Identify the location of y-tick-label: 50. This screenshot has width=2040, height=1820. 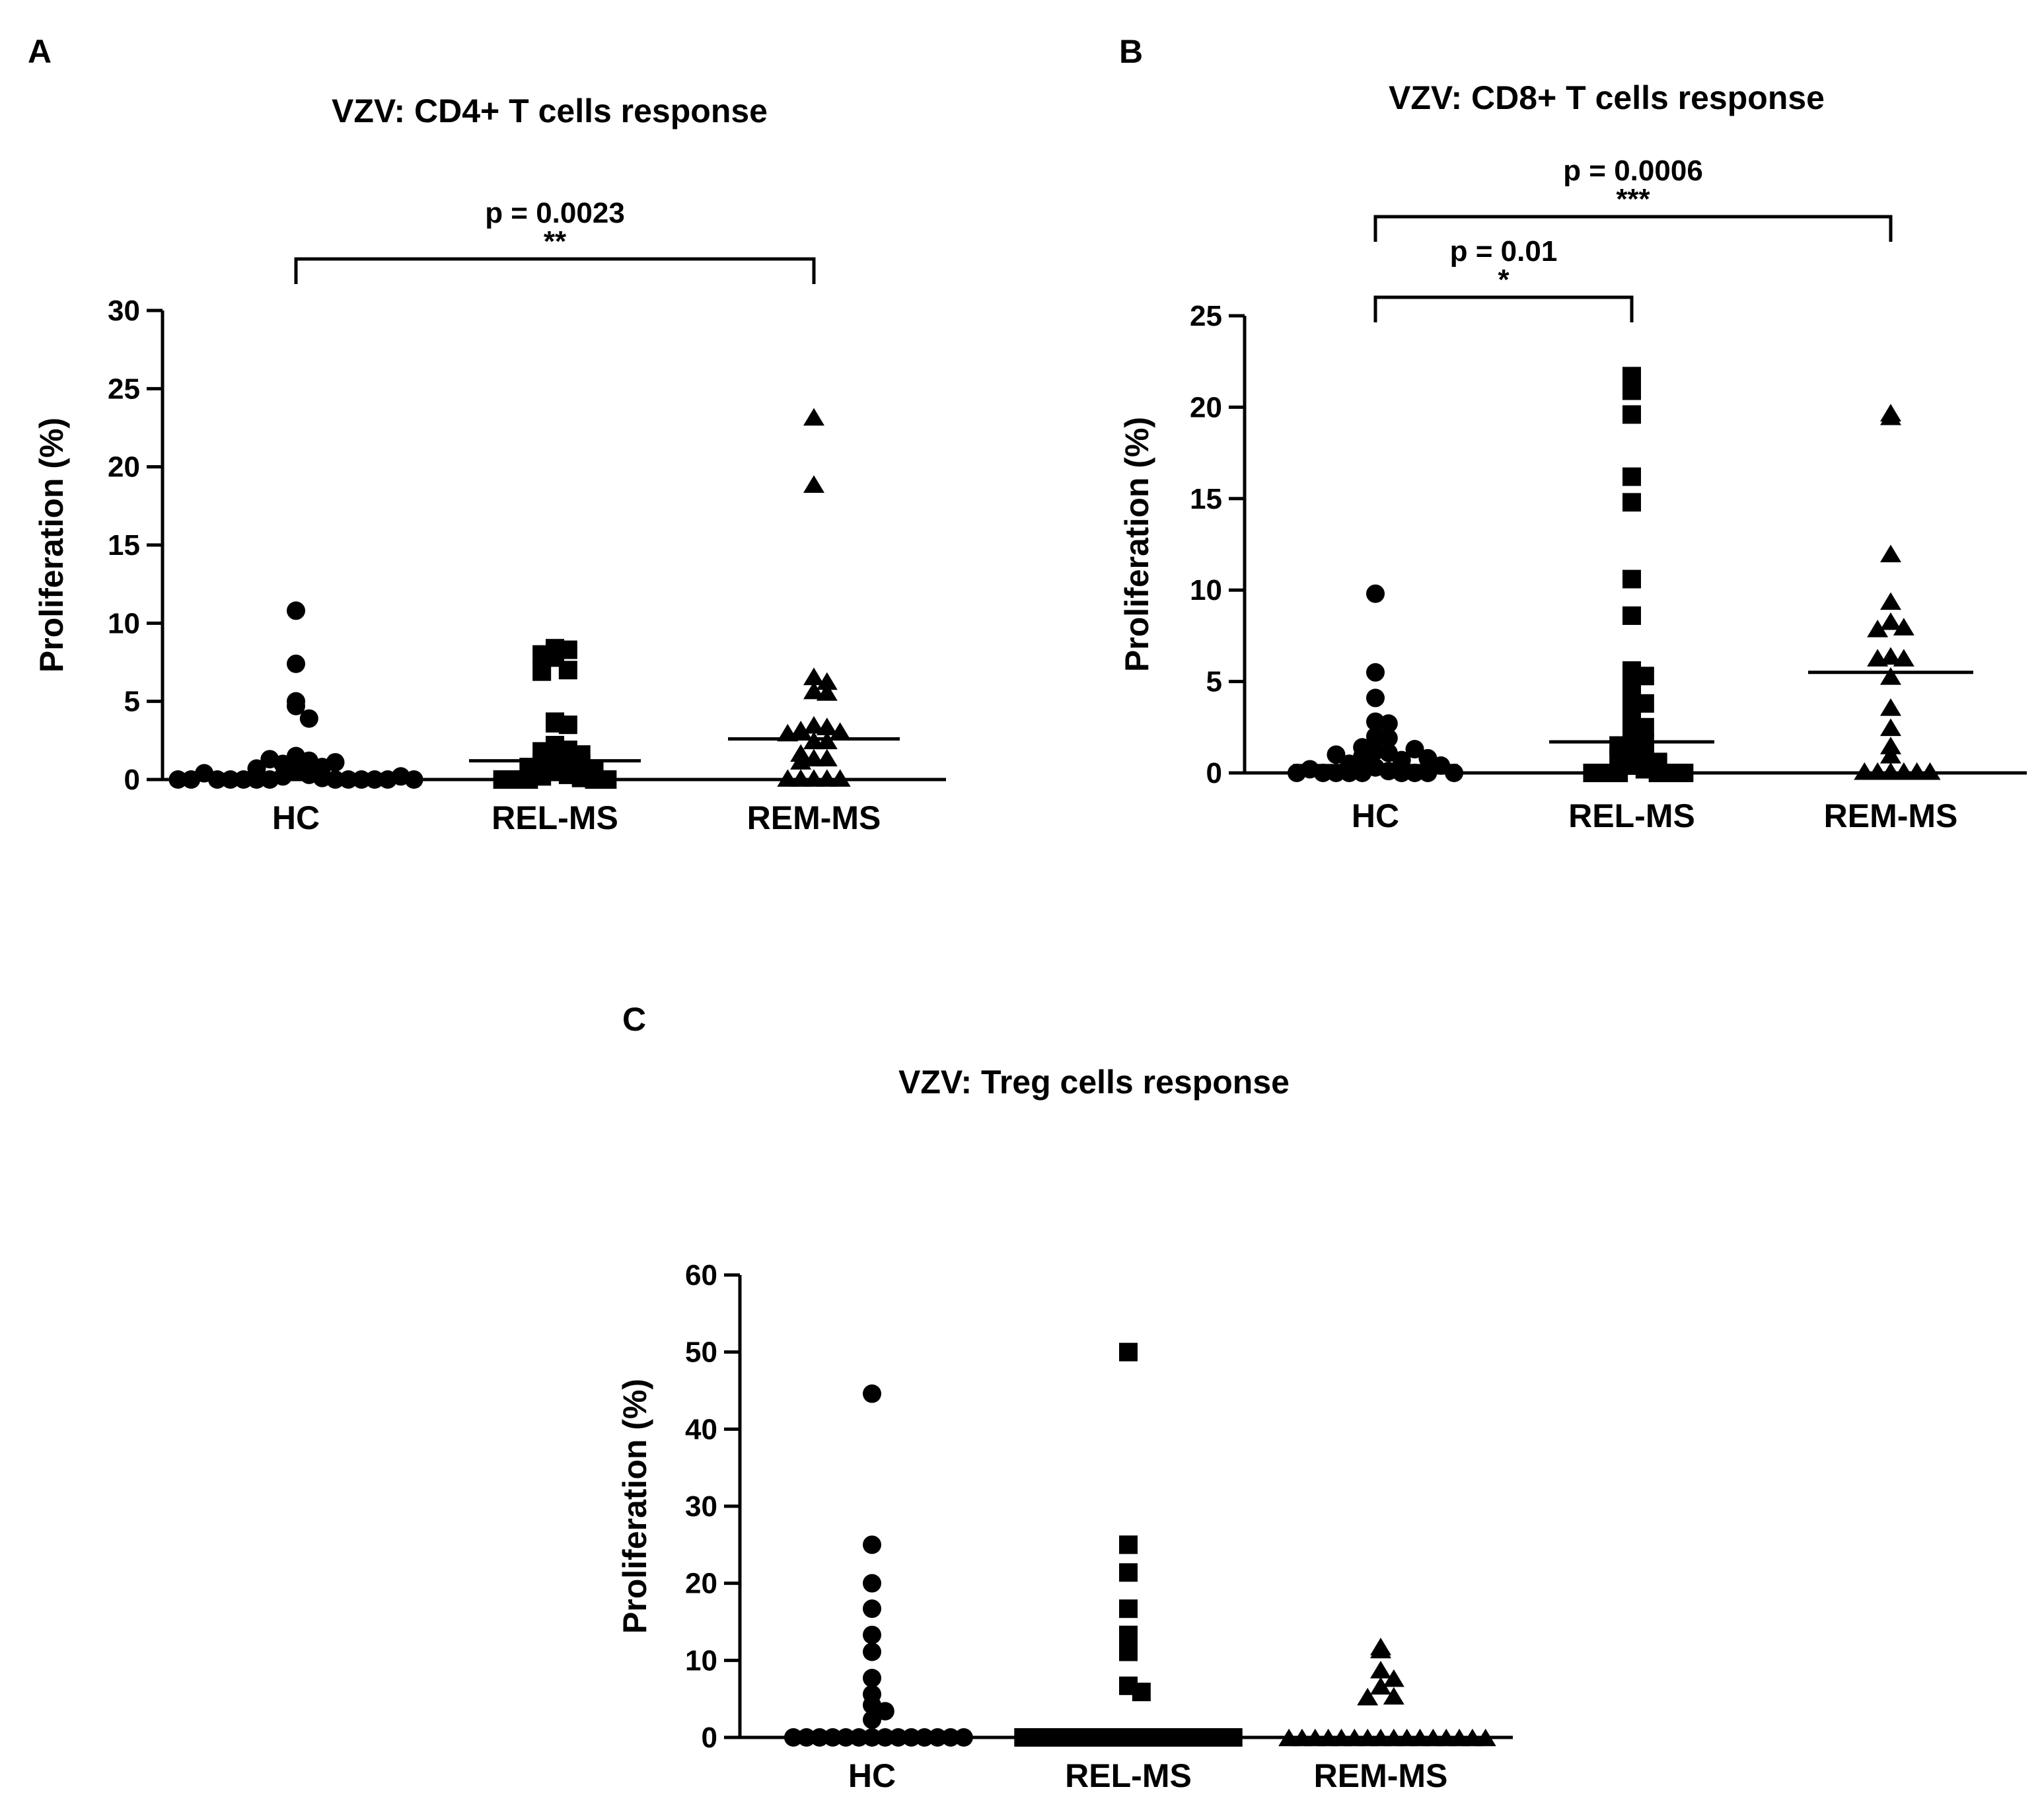
(701, 1352).